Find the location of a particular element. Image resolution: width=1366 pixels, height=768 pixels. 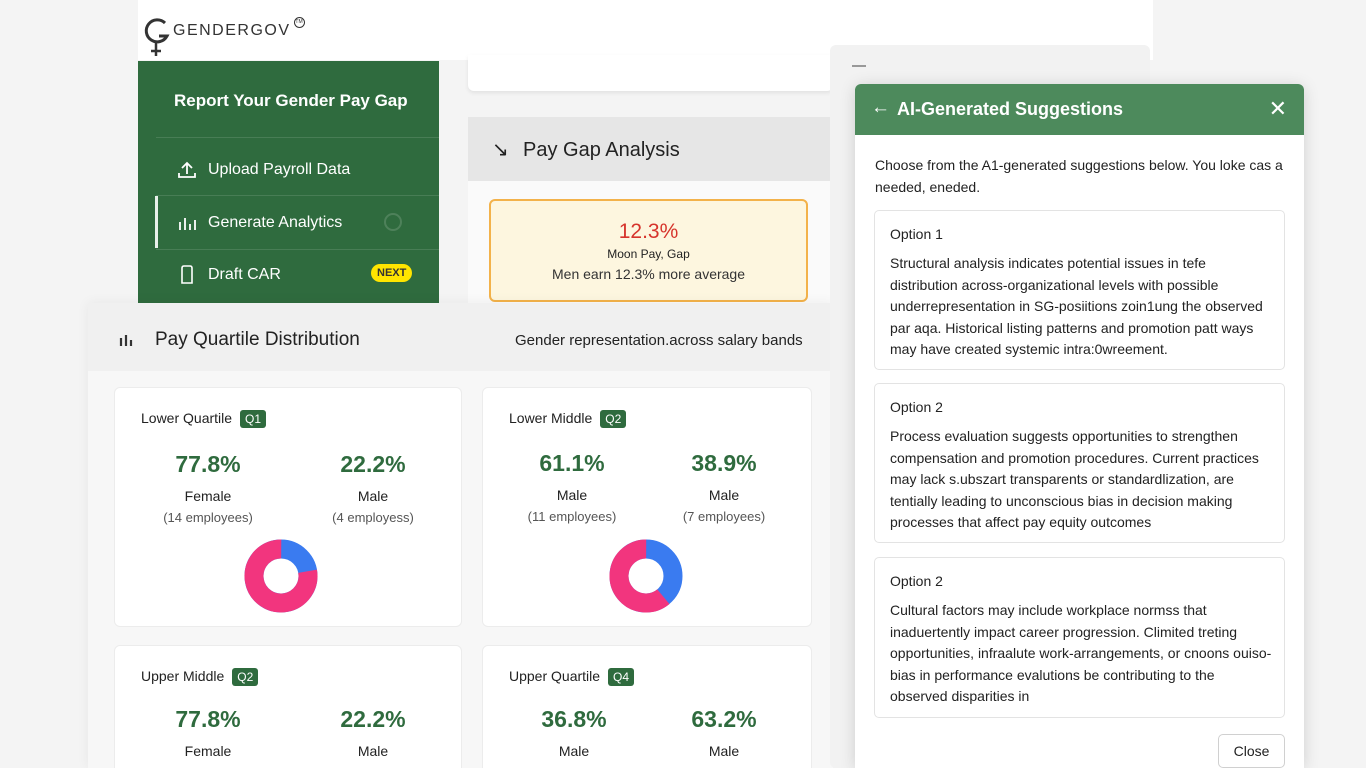

modal-header: ← AI-Generated Suggestions ✕ is located at coordinates (1079, 109).